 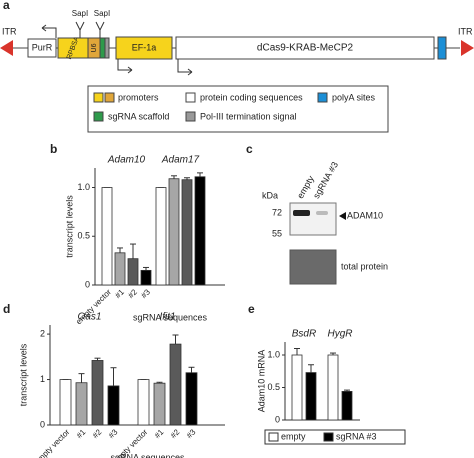 I want to click on legend-label: sgRNA #3, so click(x=356, y=436).